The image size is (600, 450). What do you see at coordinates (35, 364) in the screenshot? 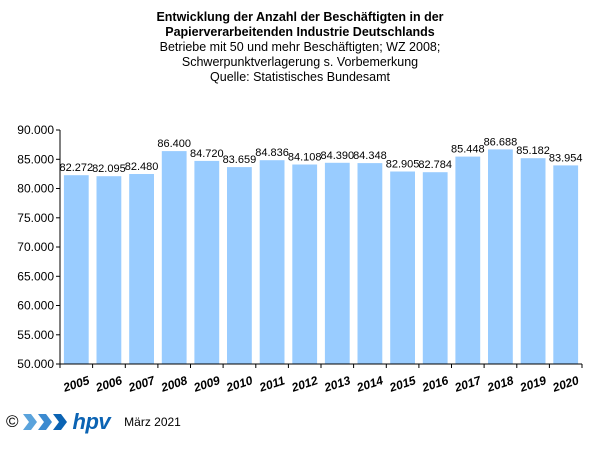
I see `y-tick-label-50.000: 50.000` at bounding box center [35, 364].